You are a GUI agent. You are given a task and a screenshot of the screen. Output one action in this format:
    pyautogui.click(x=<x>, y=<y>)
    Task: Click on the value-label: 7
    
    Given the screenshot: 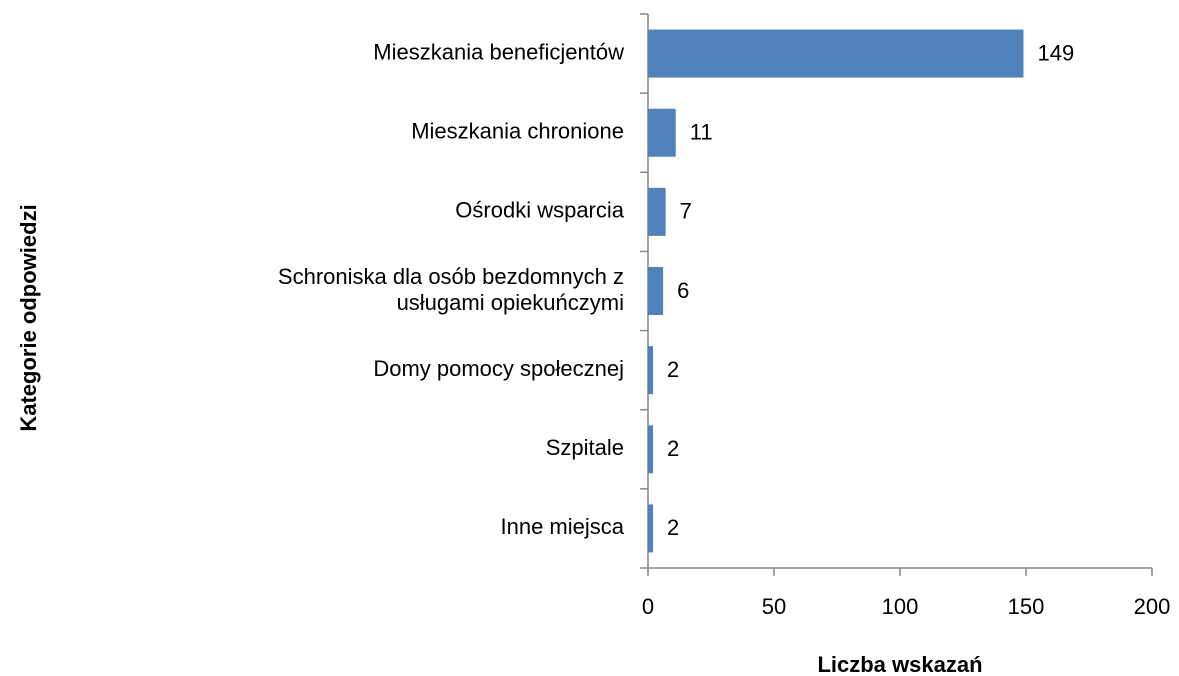 What is the action you would take?
    pyautogui.click(x=686, y=211)
    